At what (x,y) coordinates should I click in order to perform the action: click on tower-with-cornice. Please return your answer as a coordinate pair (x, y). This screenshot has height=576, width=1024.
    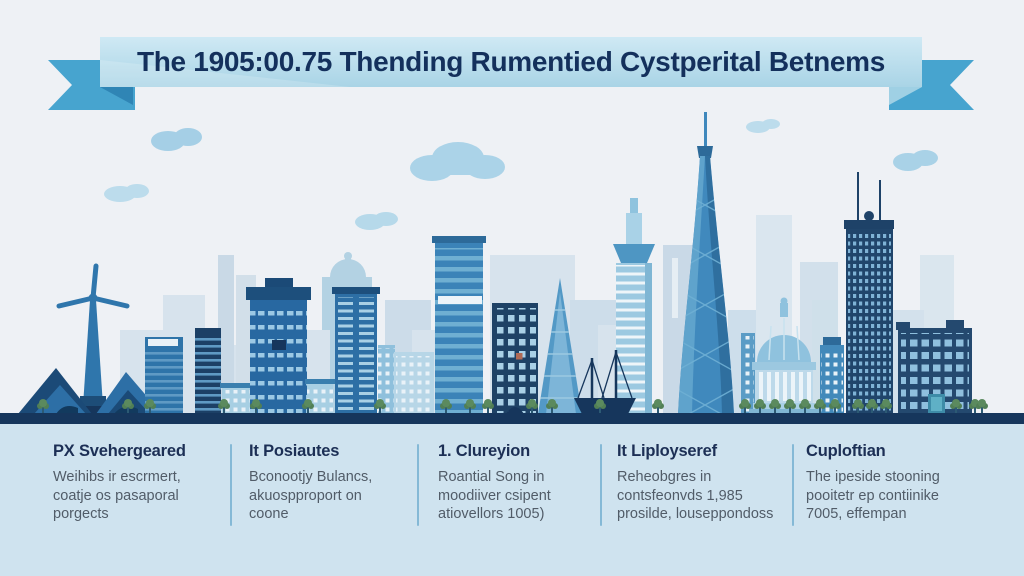
    Looking at the image, I should click on (278, 346).